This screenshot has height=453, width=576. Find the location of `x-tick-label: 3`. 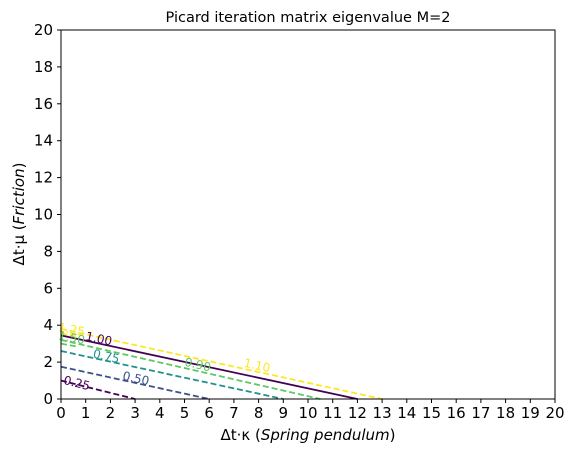

x-tick-label: 3 is located at coordinates (135, 413).